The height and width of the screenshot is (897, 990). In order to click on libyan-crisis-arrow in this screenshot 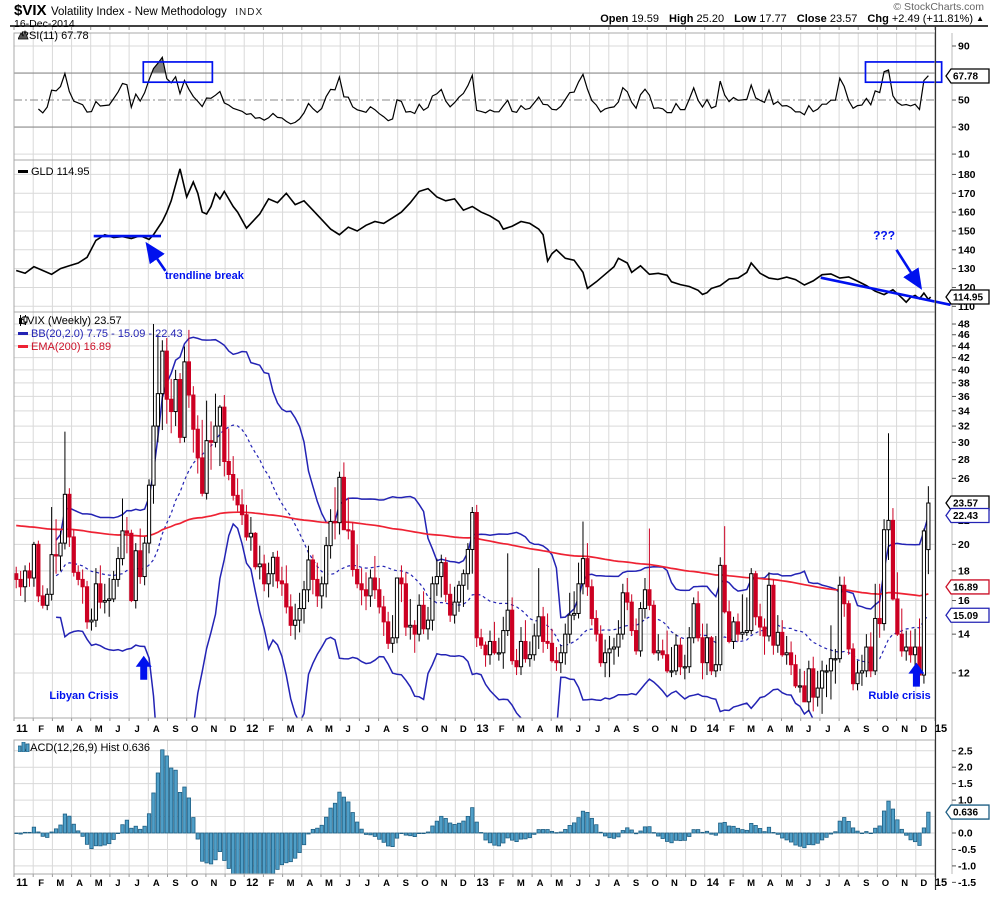, I will do `click(143, 667)`.